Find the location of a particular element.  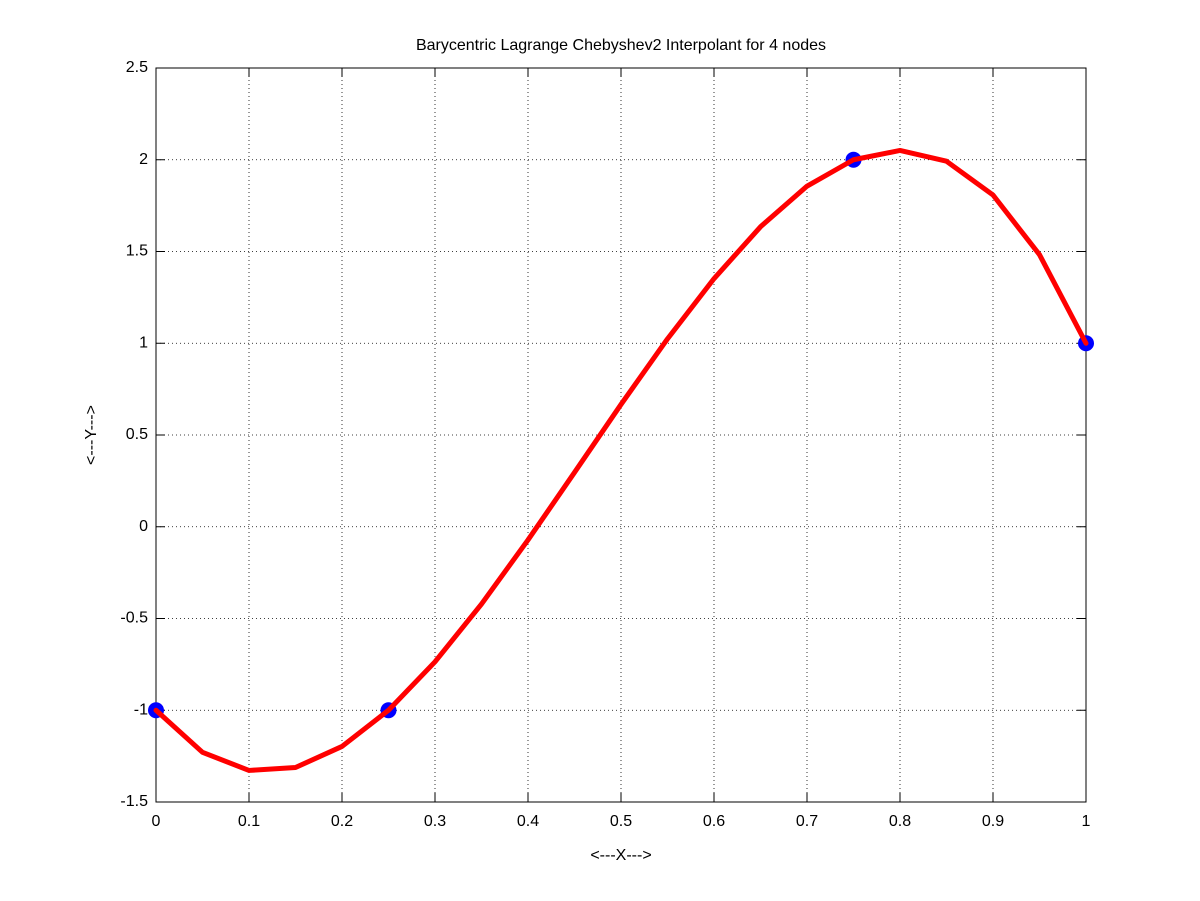

x-tick-label: 0.2 is located at coordinates (342, 821).